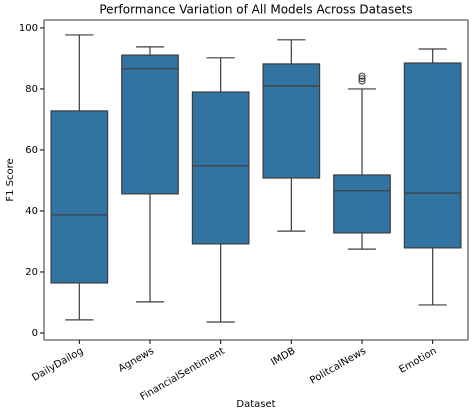 This screenshot has width=474, height=413. What do you see at coordinates (255, 404) in the screenshot?
I see `x-axis-label: Dataset` at bounding box center [255, 404].